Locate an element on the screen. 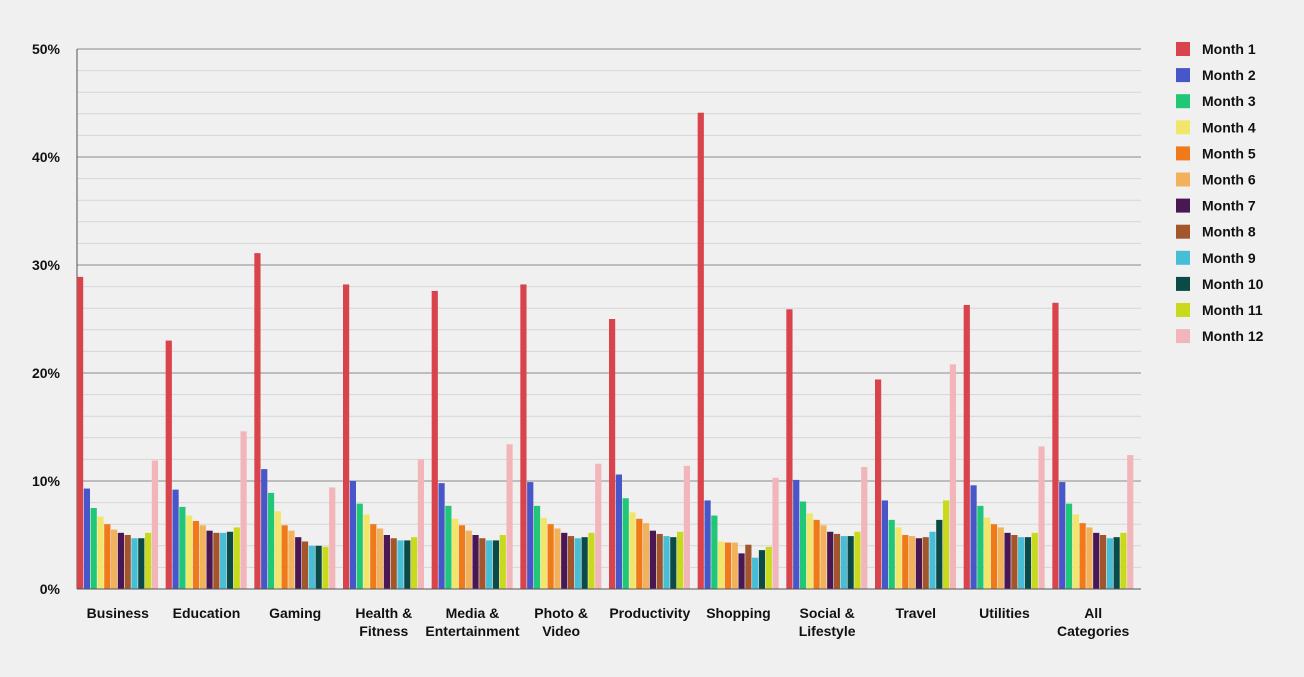 The image size is (1304, 677). legend-label: Month 12 is located at coordinates (1233, 336).